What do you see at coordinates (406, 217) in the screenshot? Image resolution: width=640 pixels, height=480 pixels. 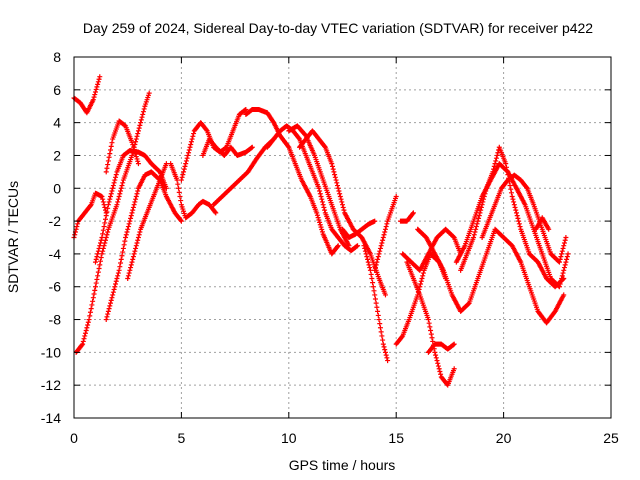 I see `data-series` at bounding box center [406, 217].